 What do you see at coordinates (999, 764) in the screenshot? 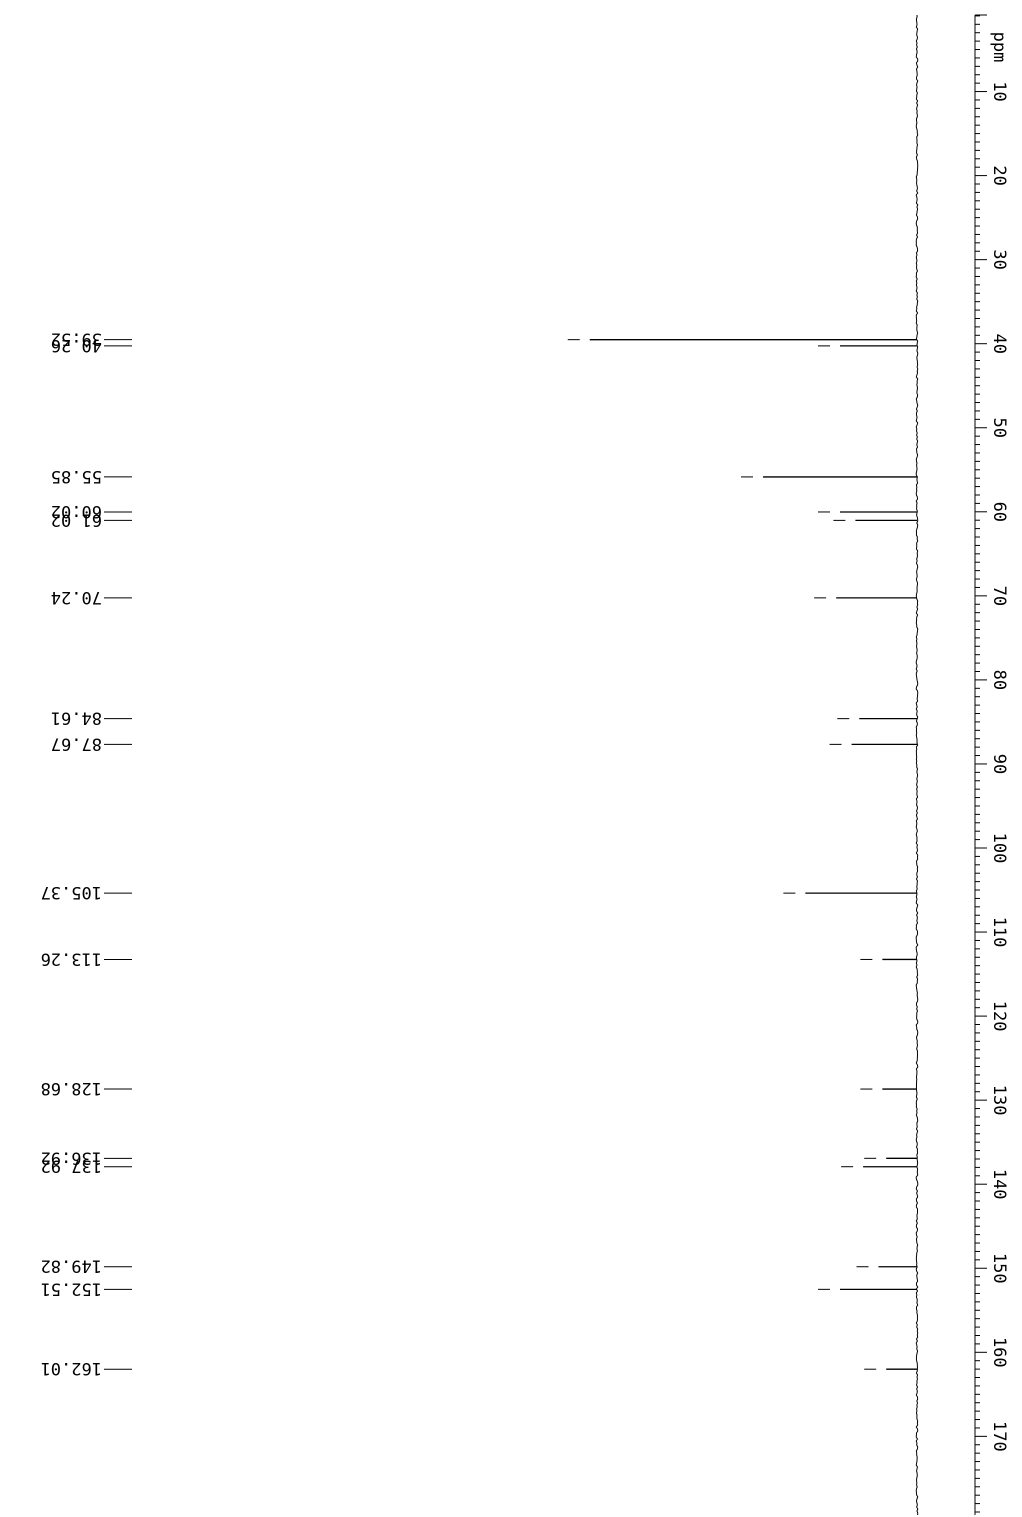
I see `axis-tick-label: 90` at bounding box center [999, 764].